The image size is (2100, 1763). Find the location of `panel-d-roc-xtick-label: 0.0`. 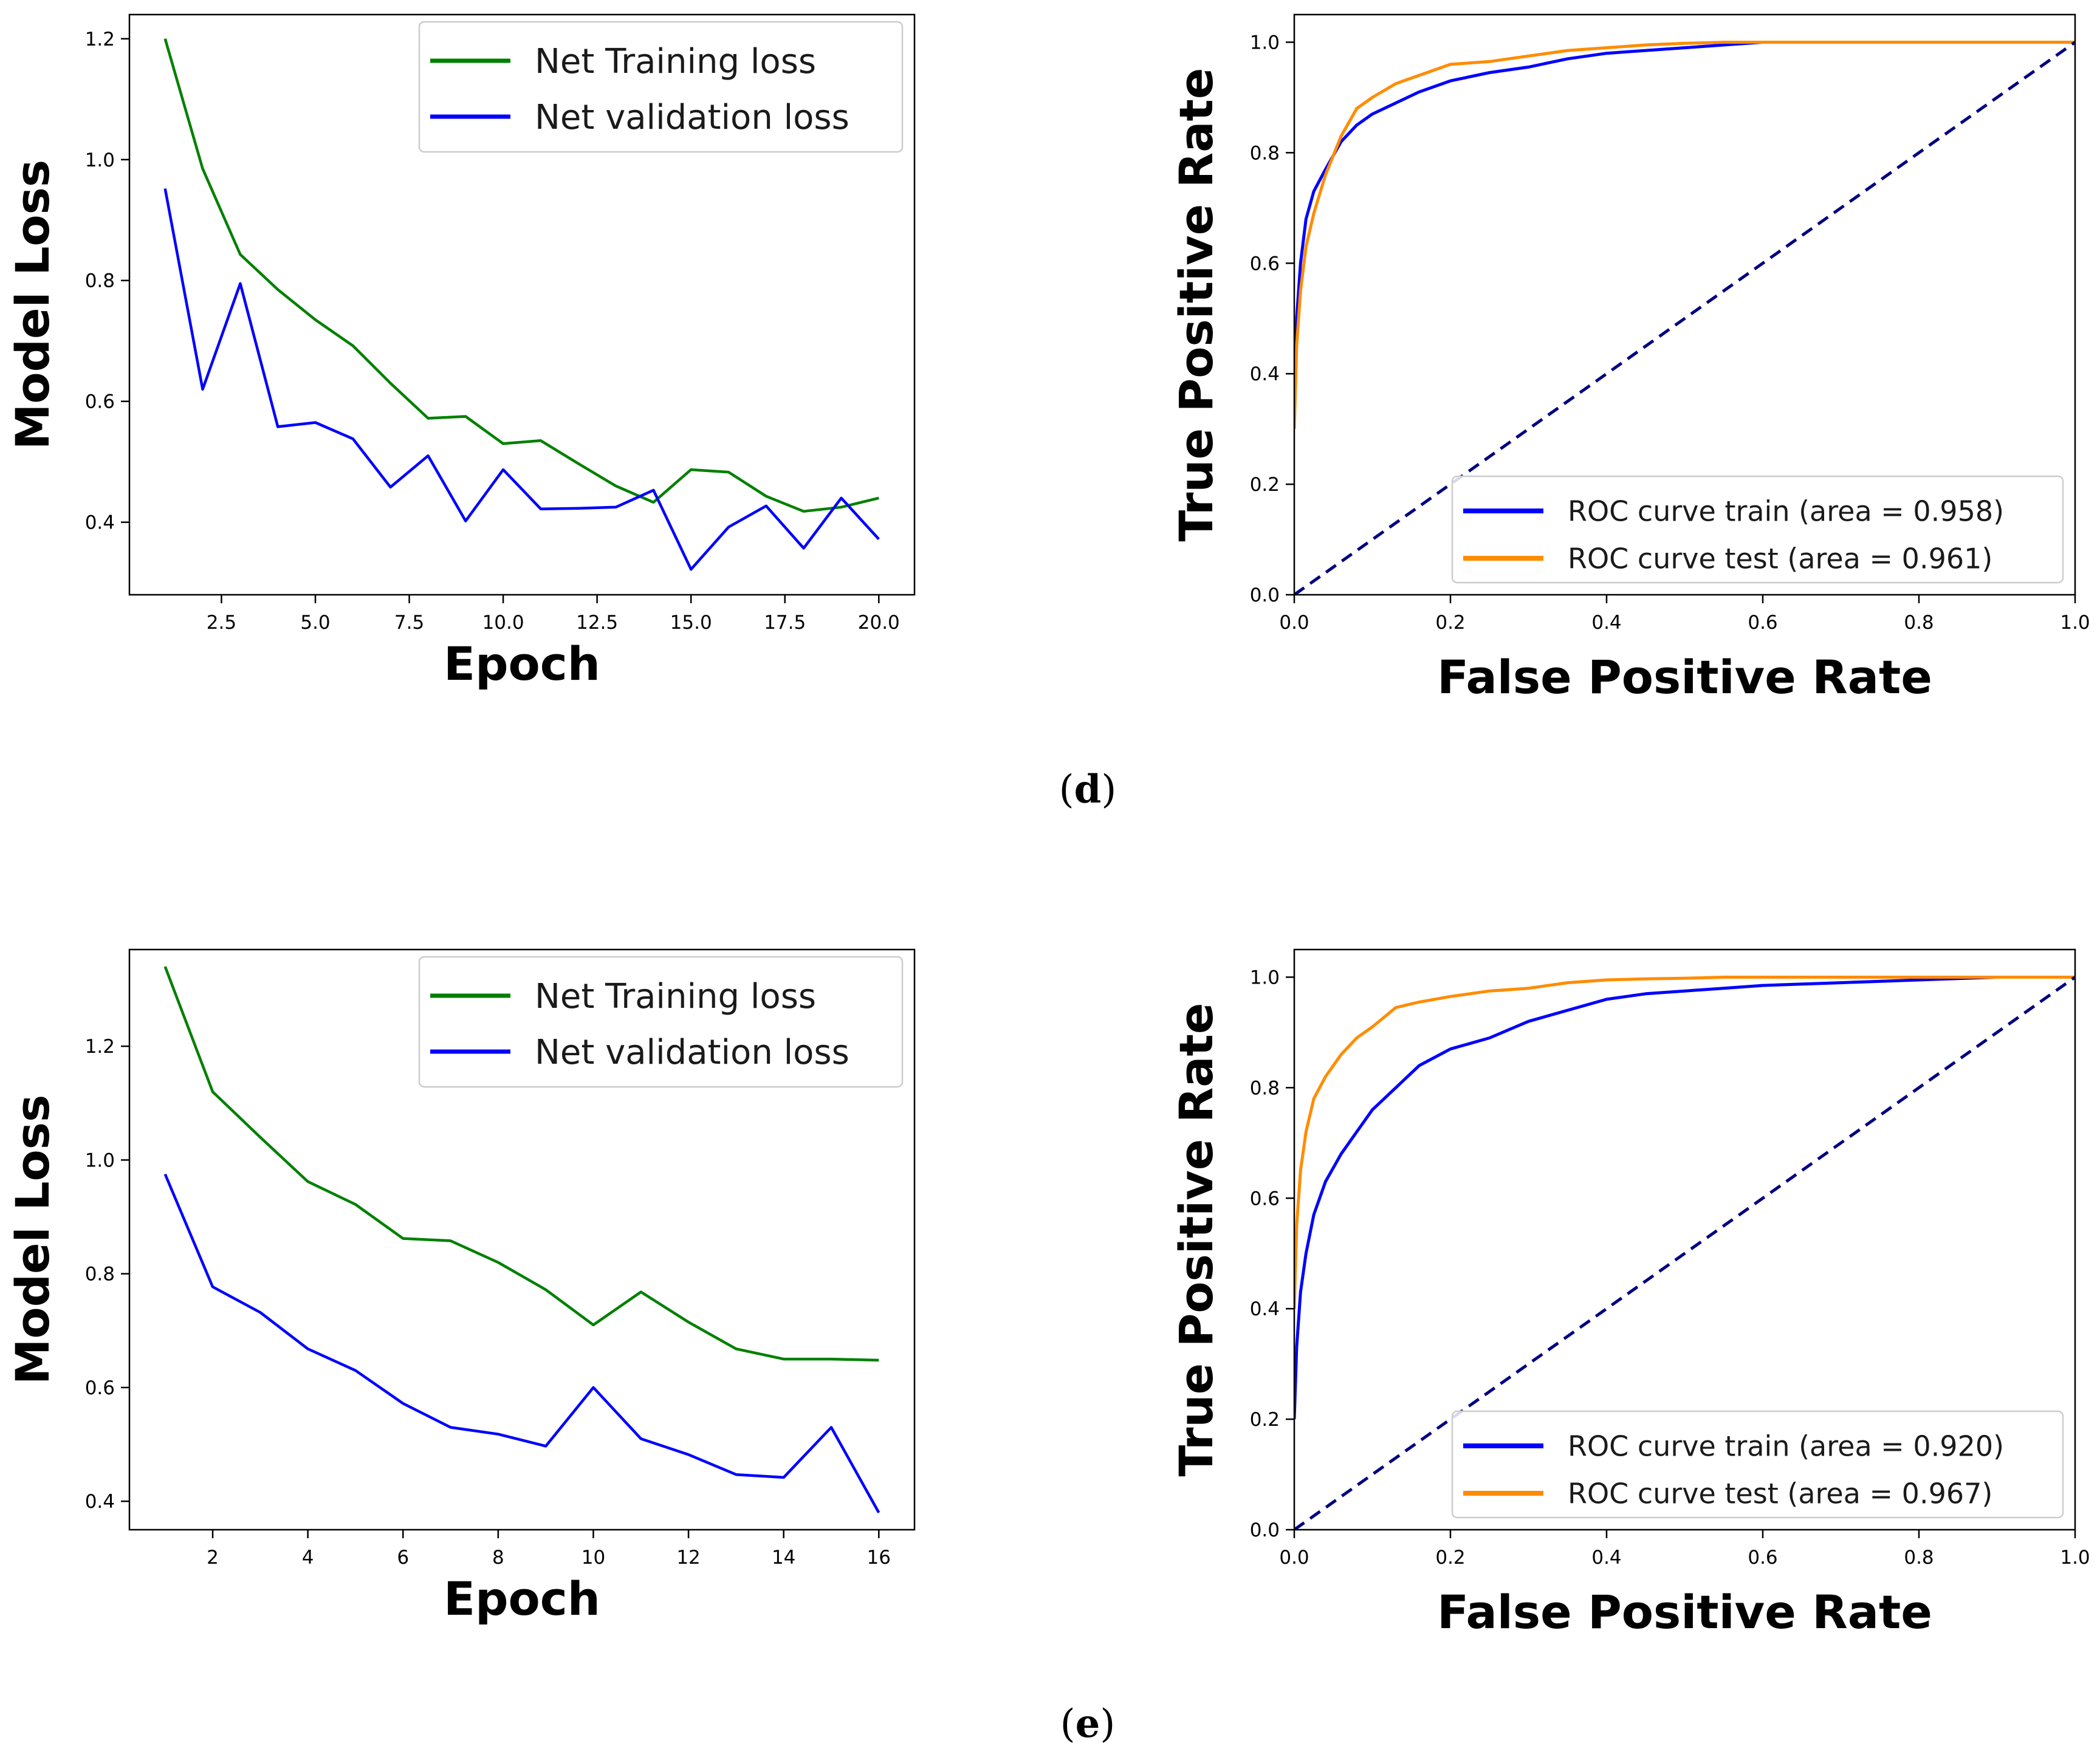

panel-d-roc-xtick-label: 0.0 is located at coordinates (1294, 623).